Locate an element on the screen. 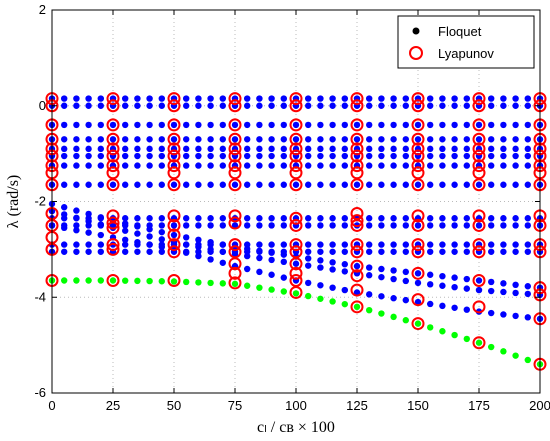  y-tick-label: -4 is located at coordinates (40, 296).